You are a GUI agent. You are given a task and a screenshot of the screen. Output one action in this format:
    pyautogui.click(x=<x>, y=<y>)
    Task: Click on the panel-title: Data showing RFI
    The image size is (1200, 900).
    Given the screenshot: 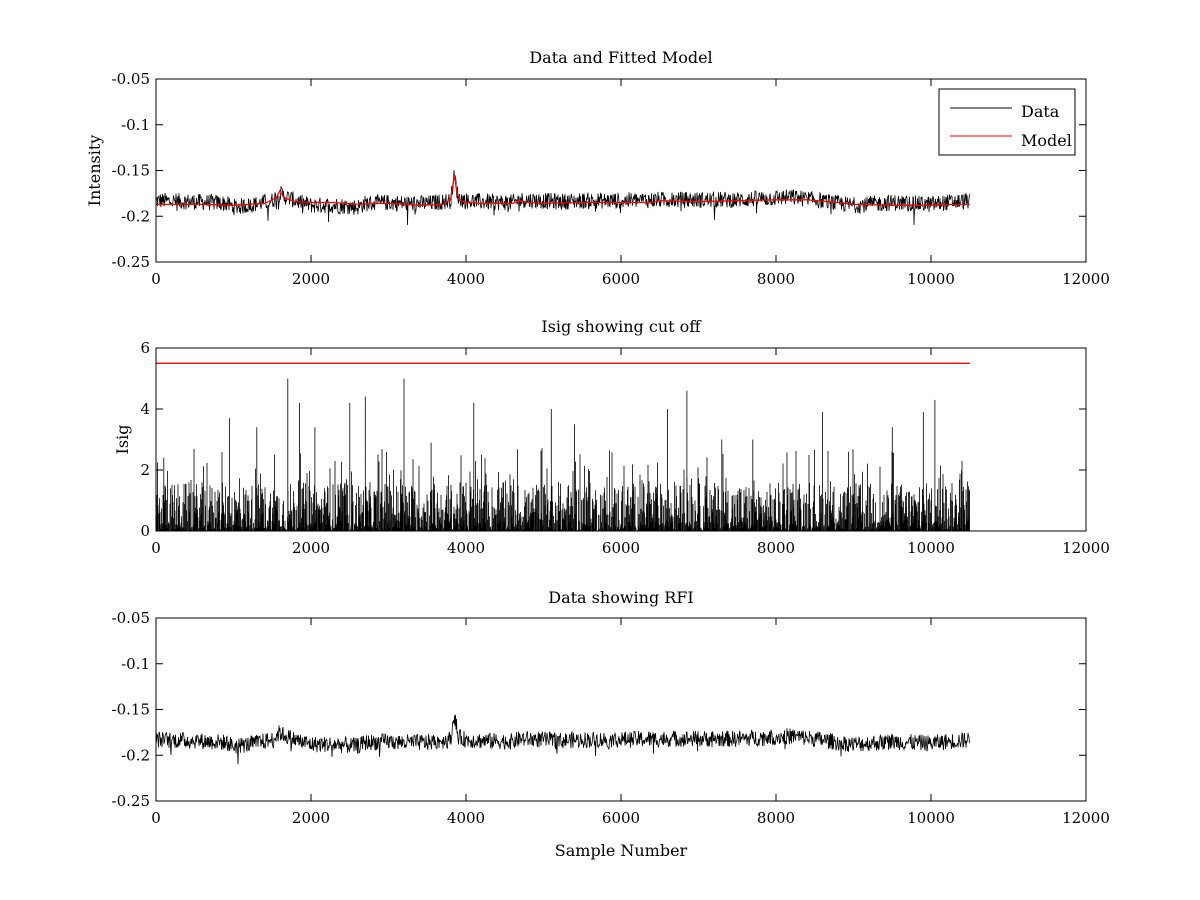 What is the action you would take?
    pyautogui.click(x=620, y=597)
    